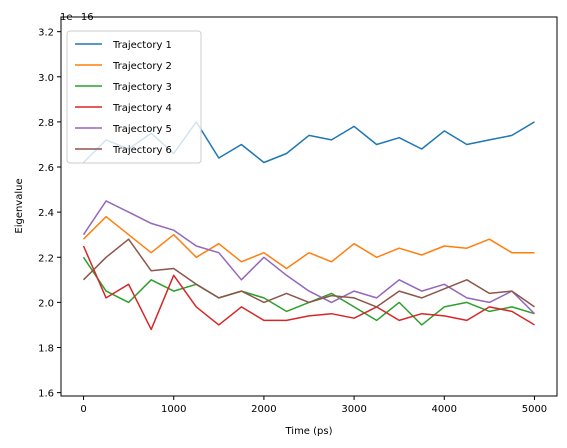 The image size is (567, 448). Describe the element at coordinates (46, 123) in the screenshot. I see `y-tick-label: 2.8` at that location.